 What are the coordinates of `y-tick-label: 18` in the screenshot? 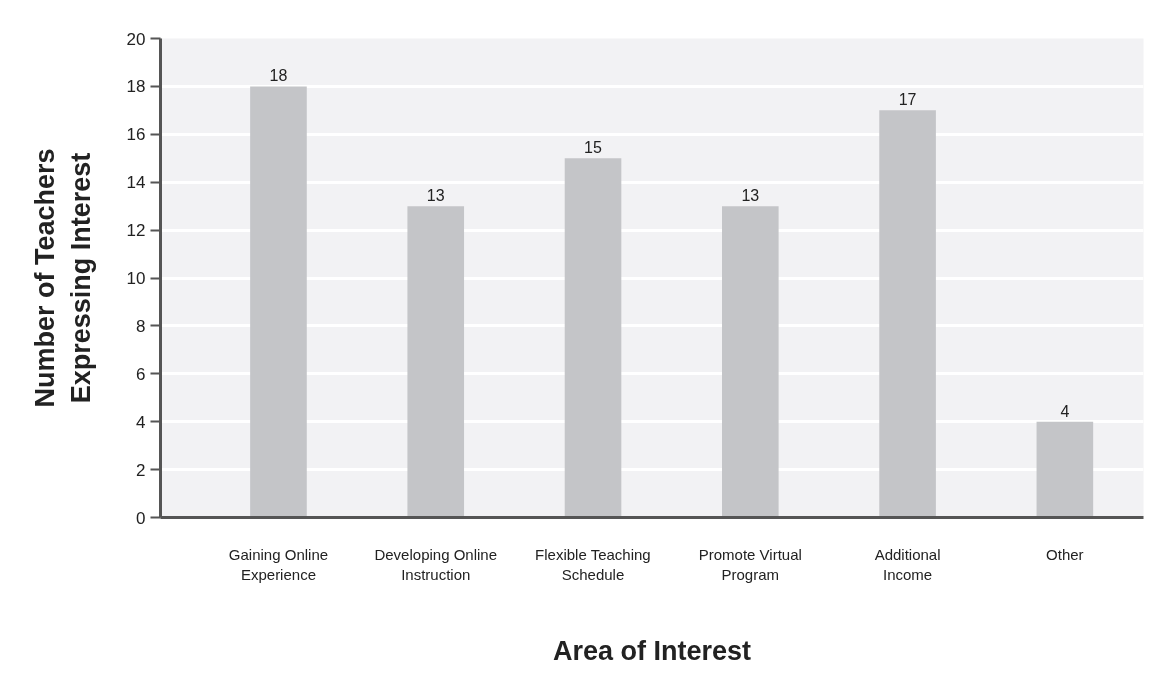 It's located at (136, 87).